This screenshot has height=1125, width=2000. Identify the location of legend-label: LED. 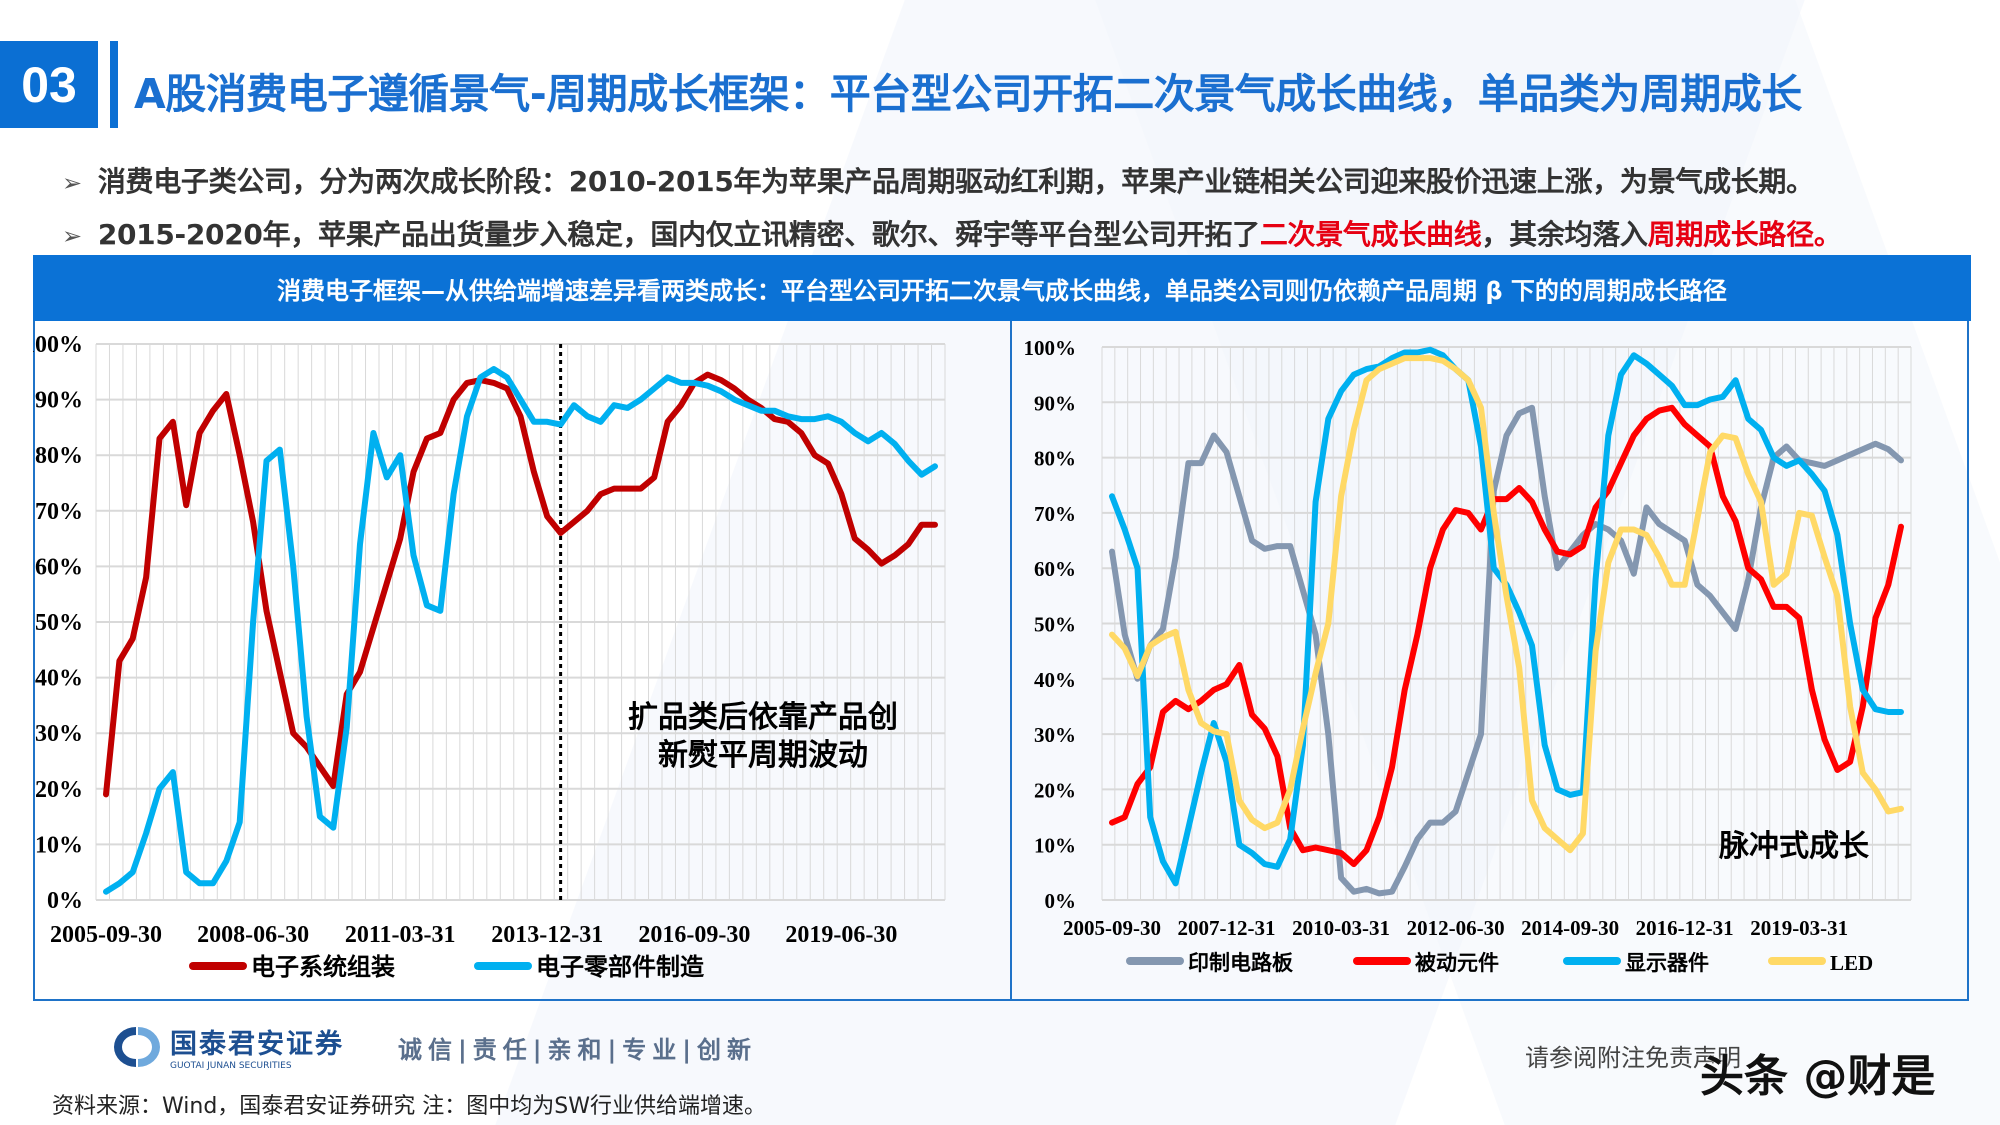
(1851, 963).